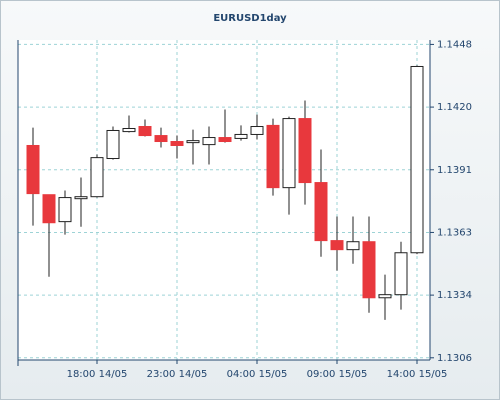 This screenshot has width=500, height=404. Describe the element at coordinates (417, 374) in the screenshot. I see `x-tick-label: 14:00 15/05` at that location.